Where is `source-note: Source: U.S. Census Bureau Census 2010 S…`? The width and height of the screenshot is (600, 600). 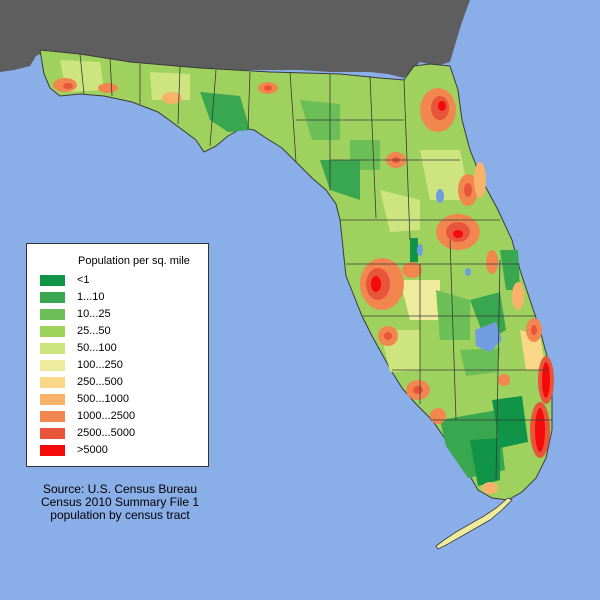 source-note: Source: U.S. Census Bureau Census 2010 S… is located at coordinates (120, 502).